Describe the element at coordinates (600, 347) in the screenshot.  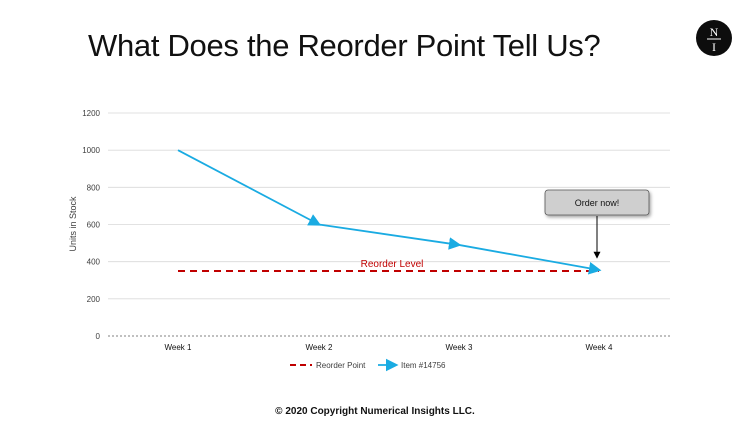
I see `x-tick-label: Week 4` at that location.